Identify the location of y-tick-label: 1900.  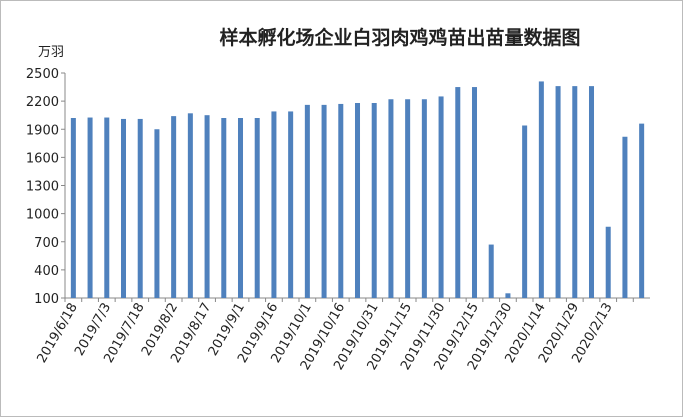
(42, 130).